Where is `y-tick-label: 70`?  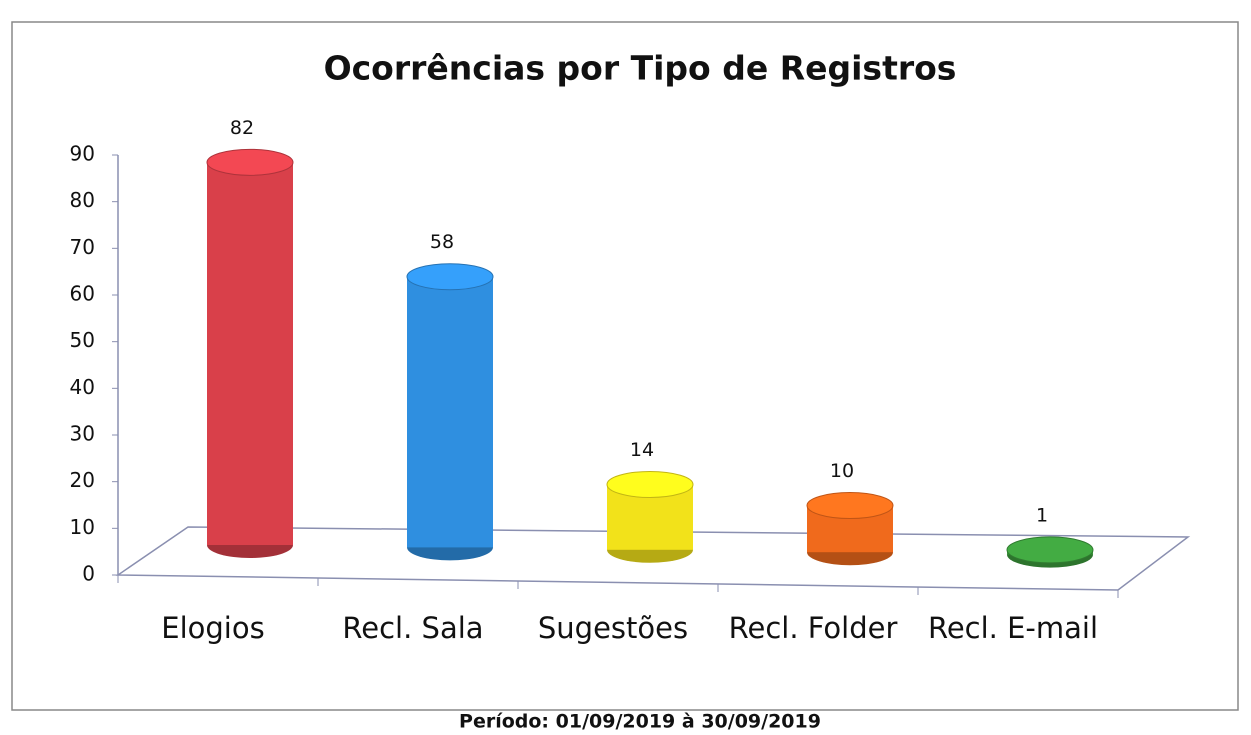 y-tick-label: 70 is located at coordinates (82, 247).